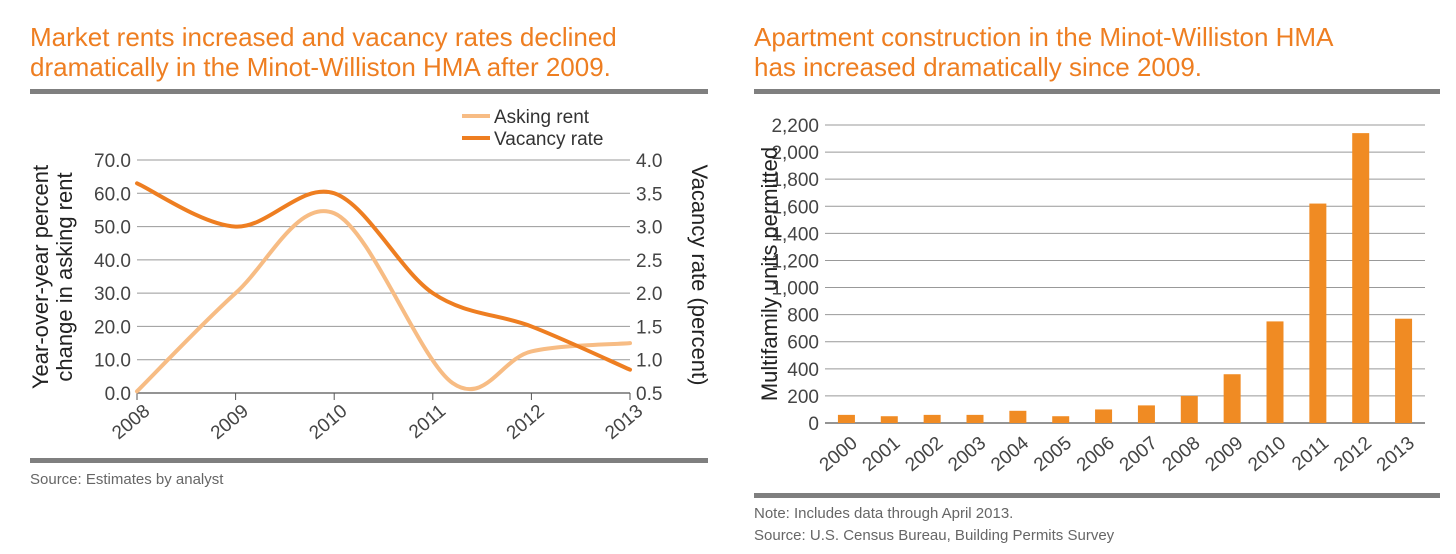  What do you see at coordinates (1404, 370) in the screenshot?
I see `bar-2013` at bounding box center [1404, 370].